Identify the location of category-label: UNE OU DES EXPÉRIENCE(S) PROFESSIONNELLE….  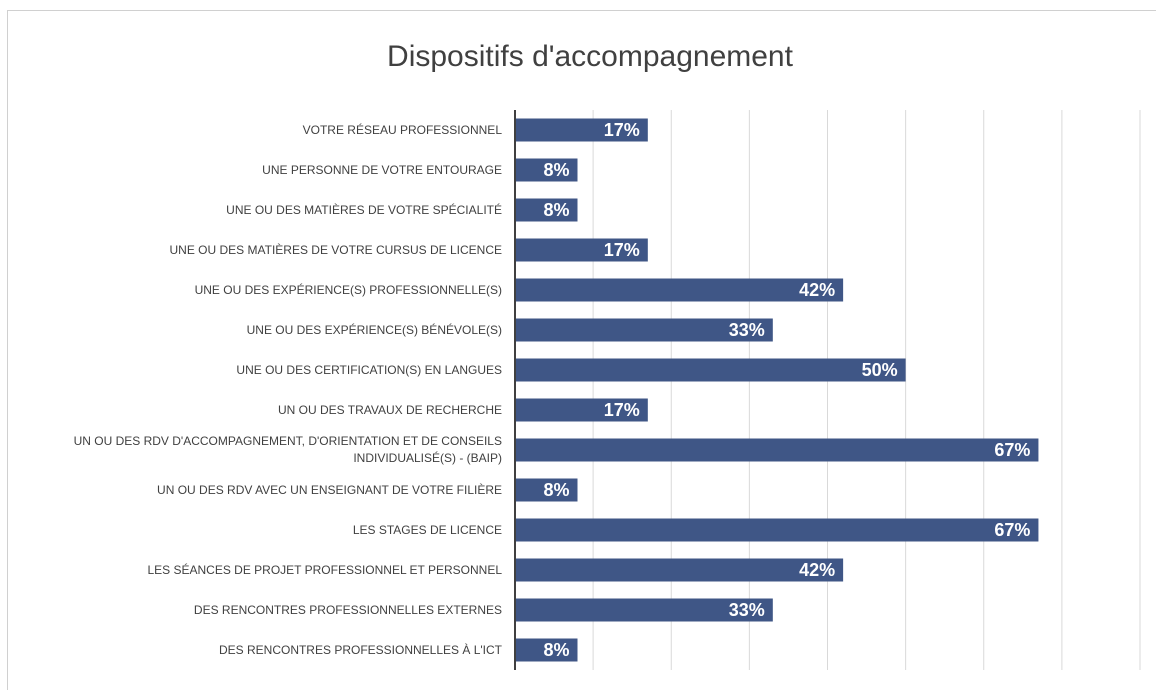
(253, 290).